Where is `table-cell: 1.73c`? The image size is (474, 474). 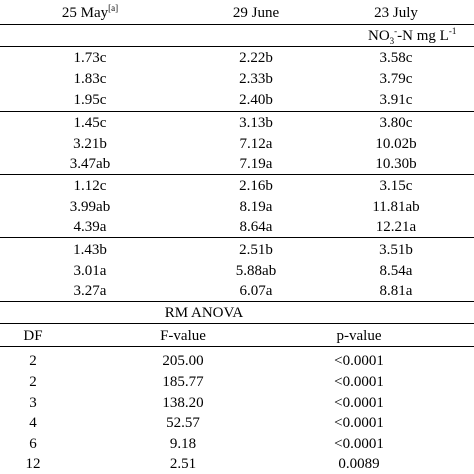 table-cell: 1.73c is located at coordinates (90, 58).